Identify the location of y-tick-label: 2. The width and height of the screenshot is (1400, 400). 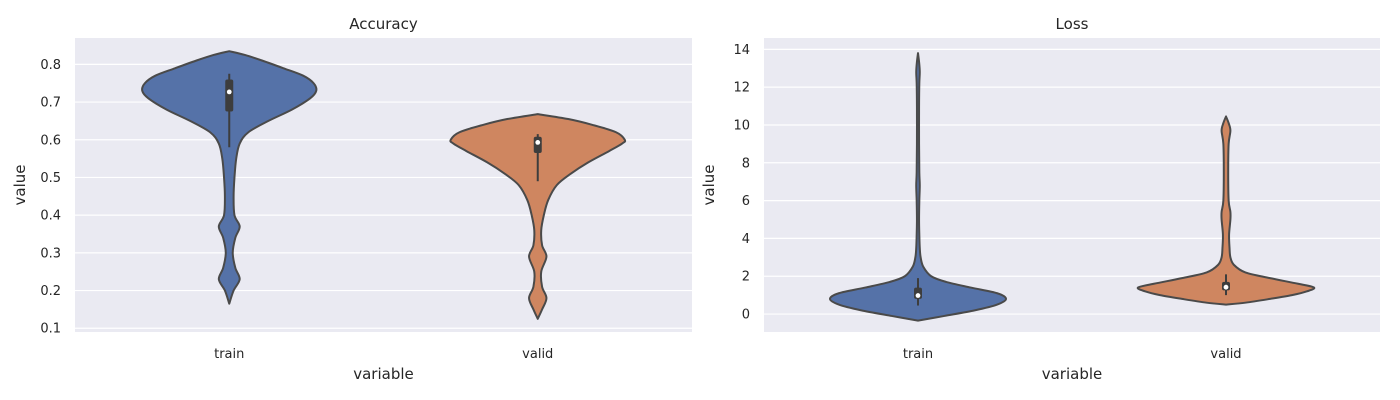
(746, 277).